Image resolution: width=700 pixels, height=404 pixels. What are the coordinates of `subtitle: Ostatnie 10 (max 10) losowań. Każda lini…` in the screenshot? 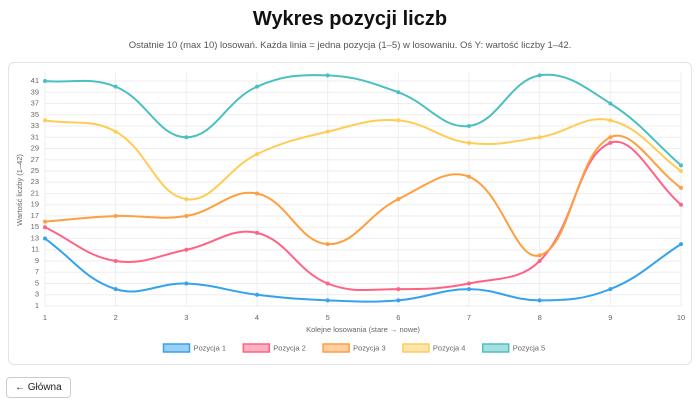 It's located at (350, 45).